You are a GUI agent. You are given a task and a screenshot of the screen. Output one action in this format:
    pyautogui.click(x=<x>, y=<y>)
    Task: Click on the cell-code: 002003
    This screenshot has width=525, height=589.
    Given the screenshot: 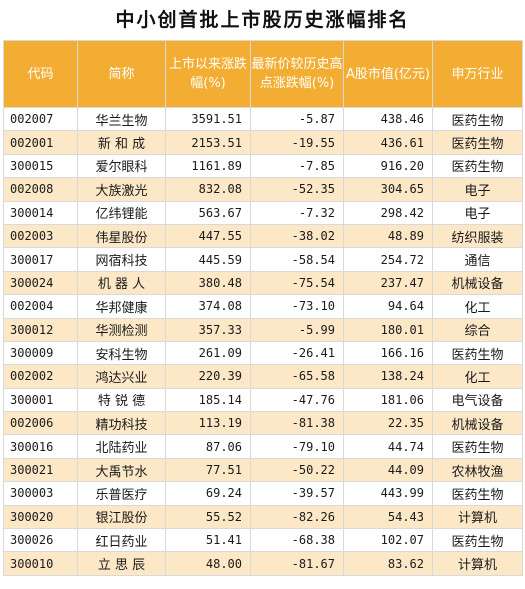 What is the action you would take?
    pyautogui.click(x=40, y=236)
    